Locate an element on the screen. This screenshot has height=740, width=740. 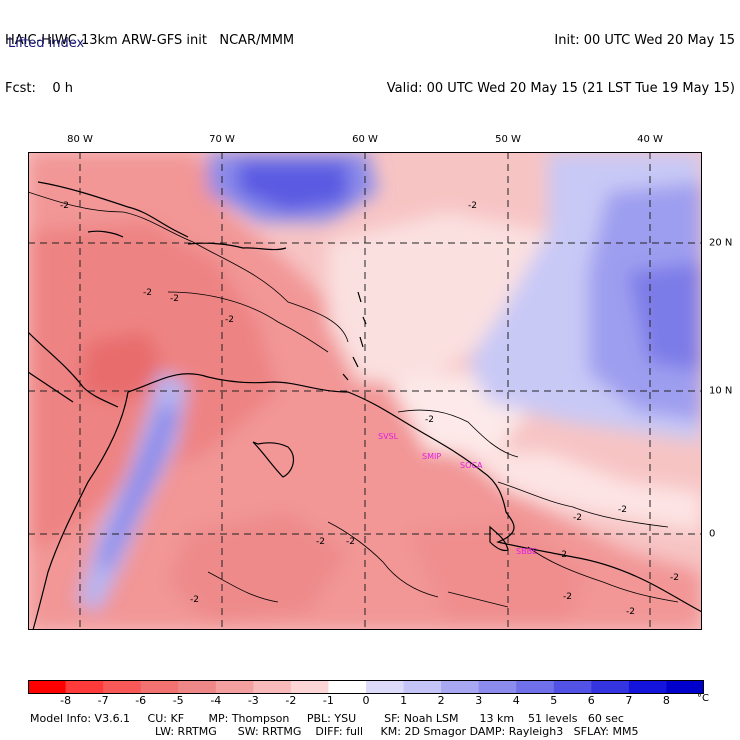
lon-label-50w: 50 W is located at coordinates (508, 139).